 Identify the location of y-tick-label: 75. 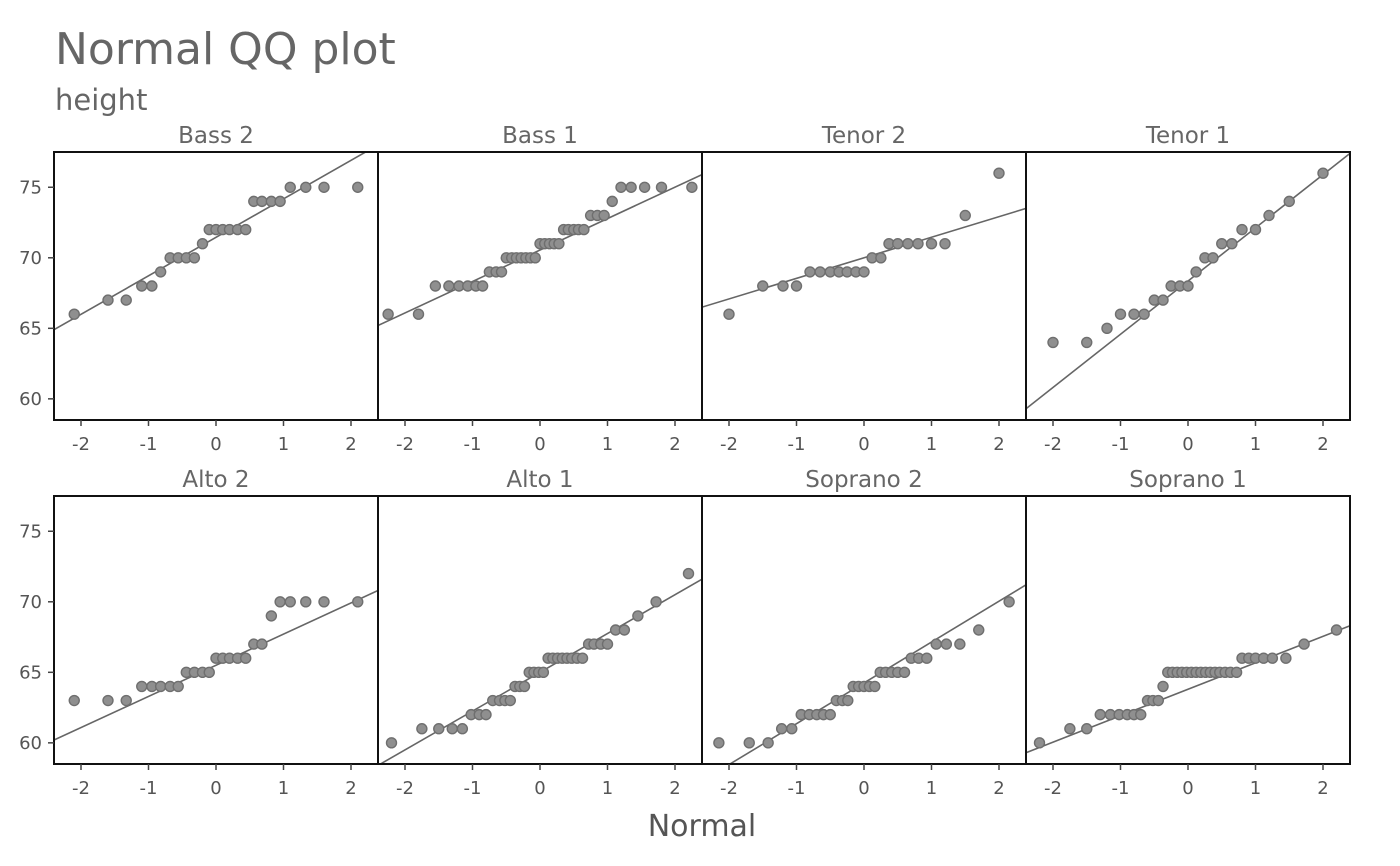
(30, 531).